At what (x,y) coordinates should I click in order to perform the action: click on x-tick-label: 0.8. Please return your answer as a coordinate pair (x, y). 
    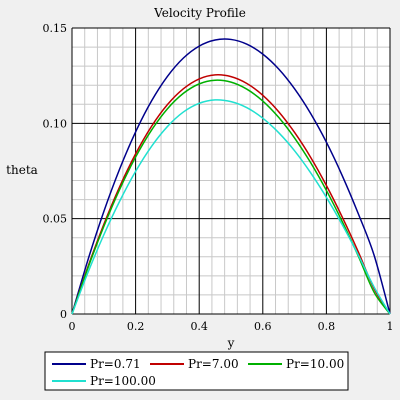
    Looking at the image, I should click on (327, 326).